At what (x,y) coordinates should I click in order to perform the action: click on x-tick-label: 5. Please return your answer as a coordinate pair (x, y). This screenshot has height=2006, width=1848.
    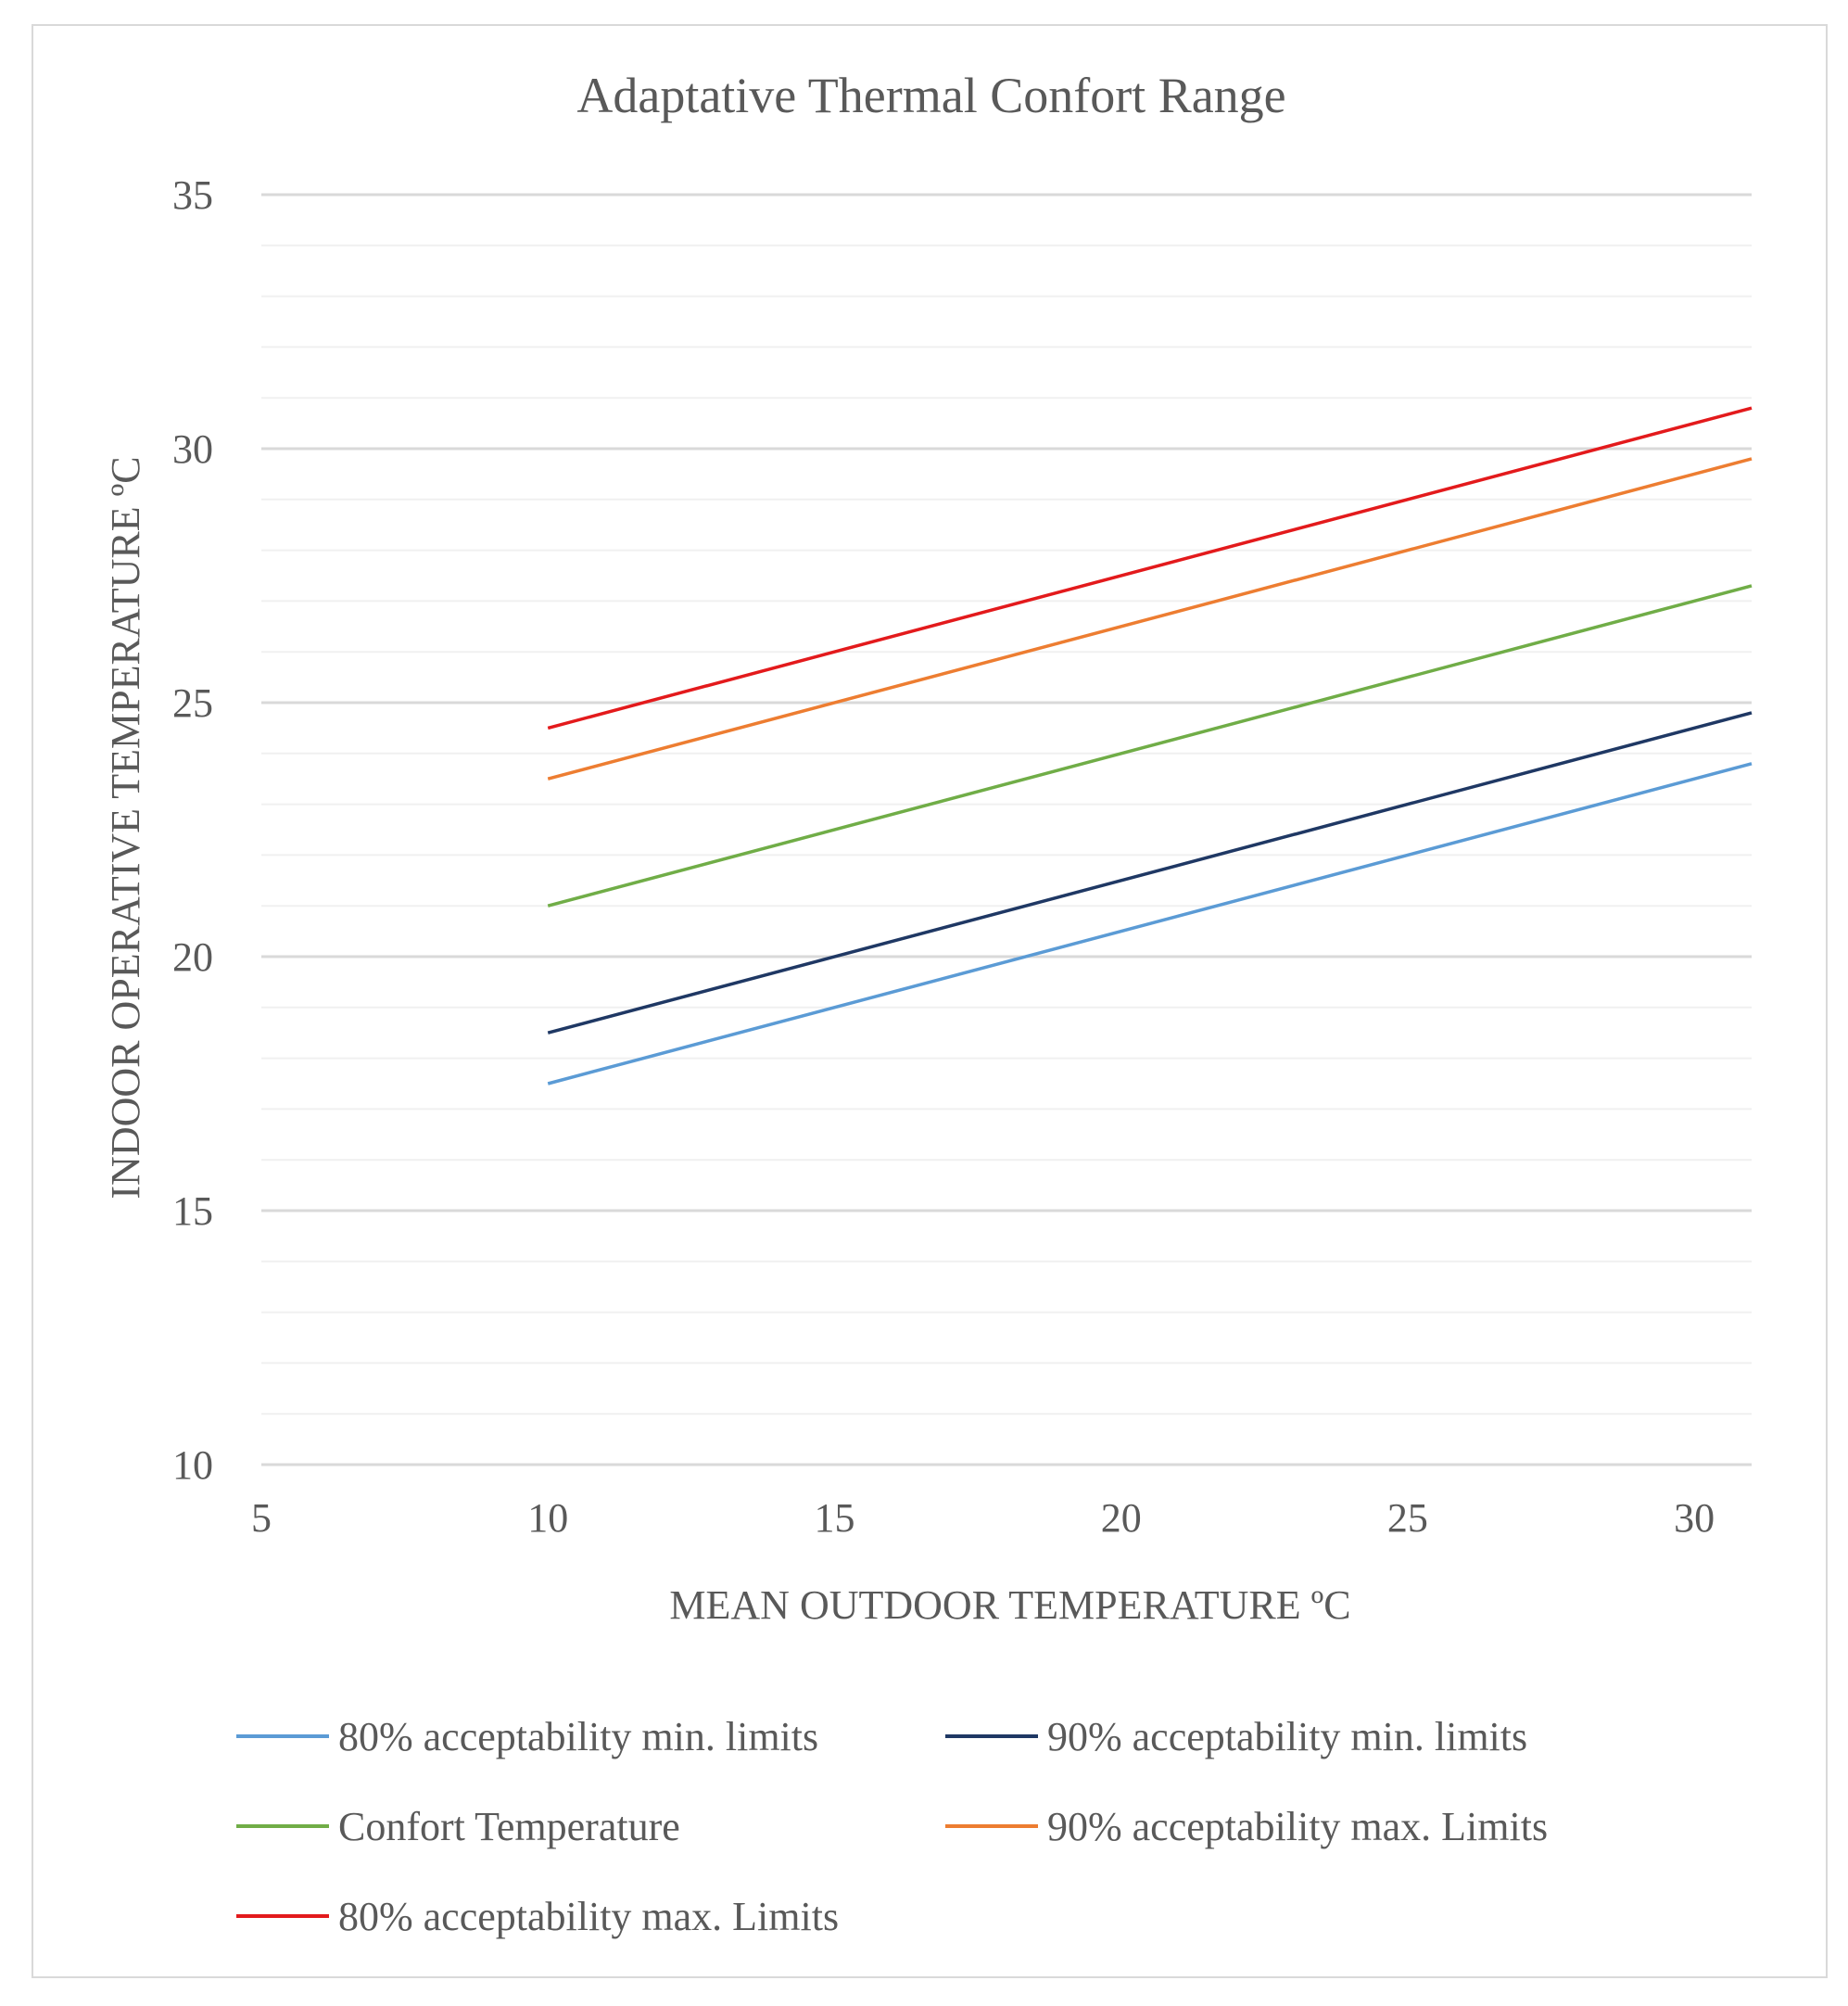
    Looking at the image, I should click on (261, 1518).